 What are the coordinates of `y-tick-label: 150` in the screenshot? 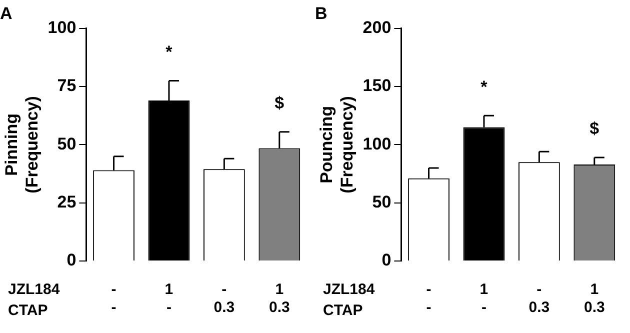 It's located at (377, 86).